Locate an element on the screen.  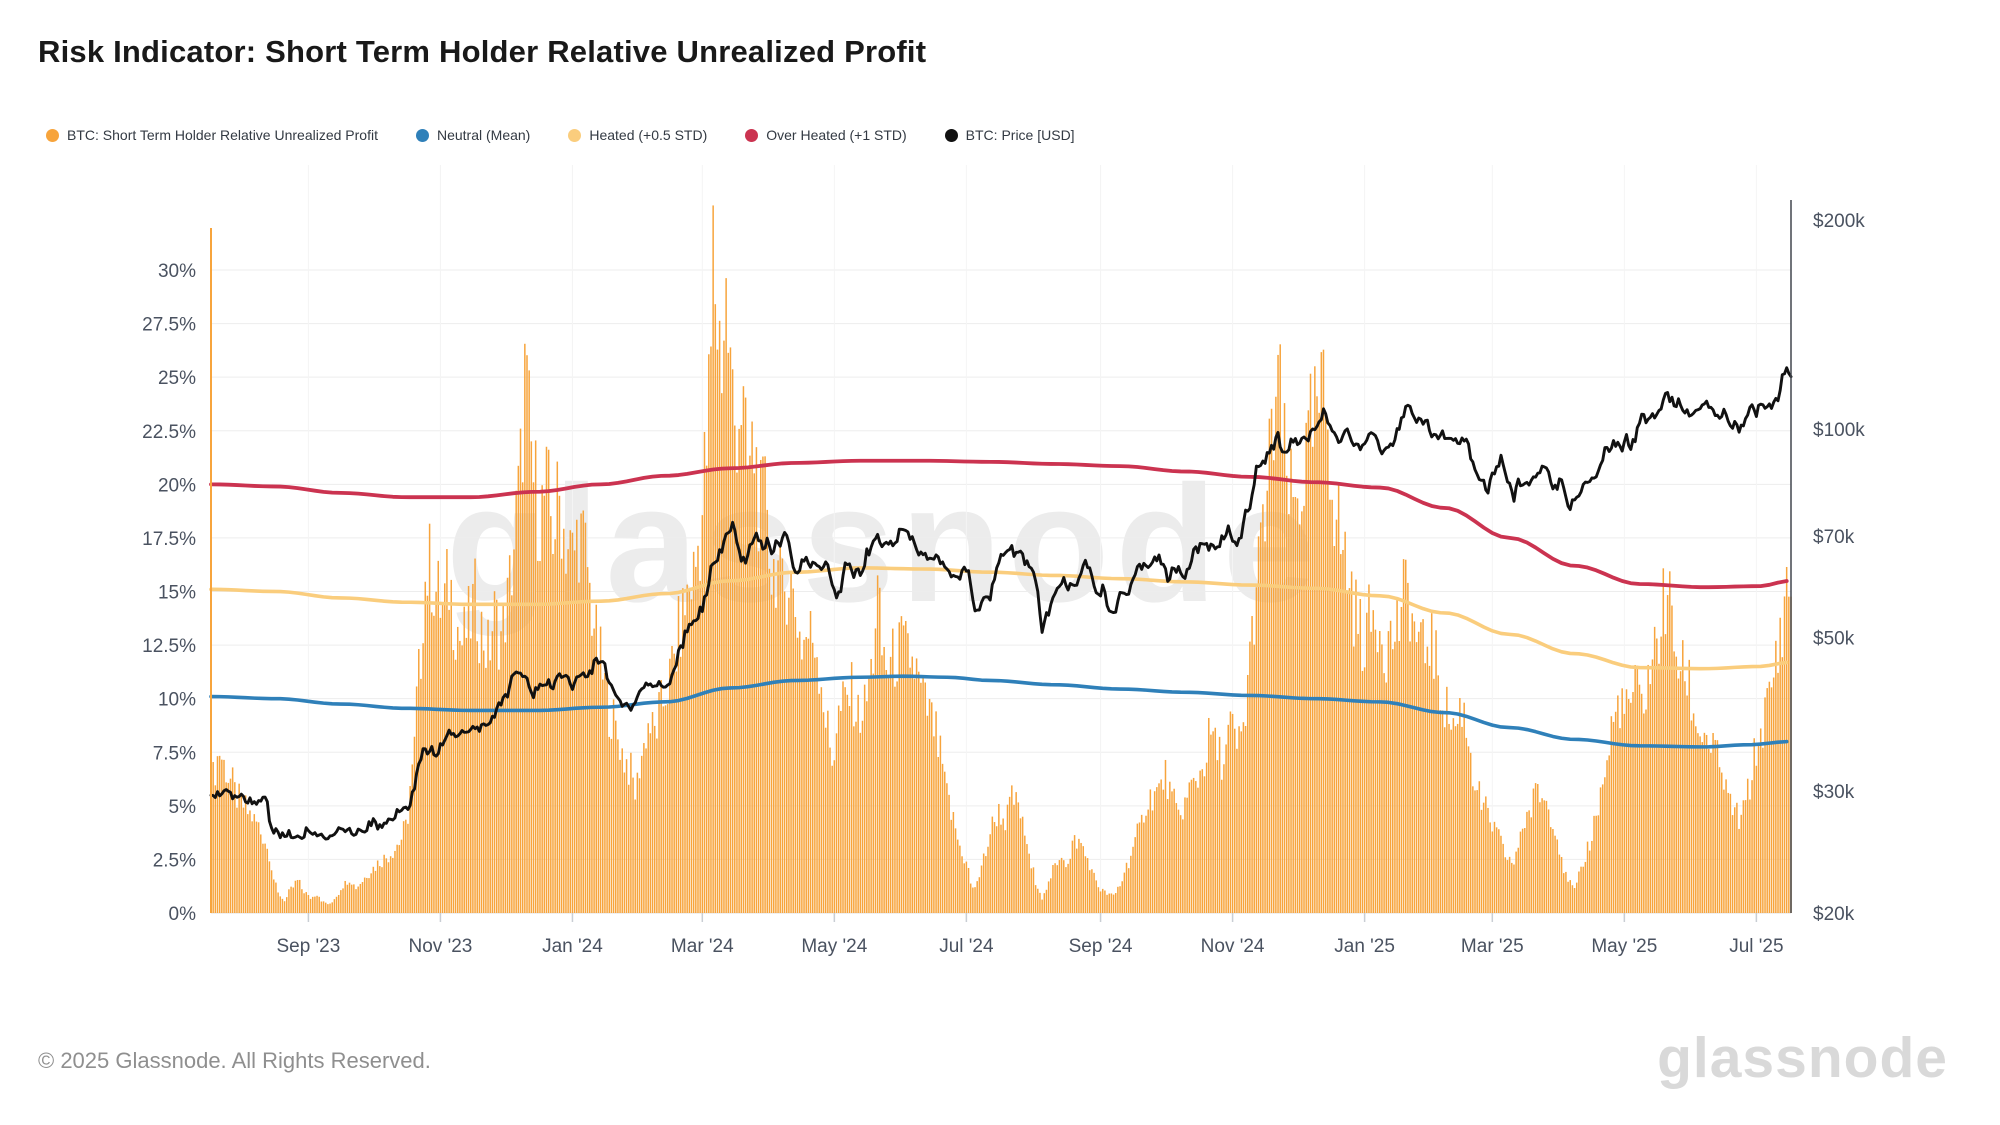
legend-label: BTC: Price [USD] is located at coordinates (1020, 135).